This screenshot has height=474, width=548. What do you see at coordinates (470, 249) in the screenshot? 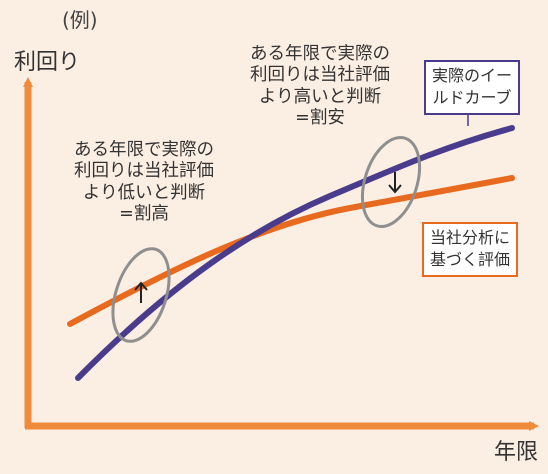
I see `company-evaluation-legend: 当社分析に 基づく評価` at bounding box center [470, 249].